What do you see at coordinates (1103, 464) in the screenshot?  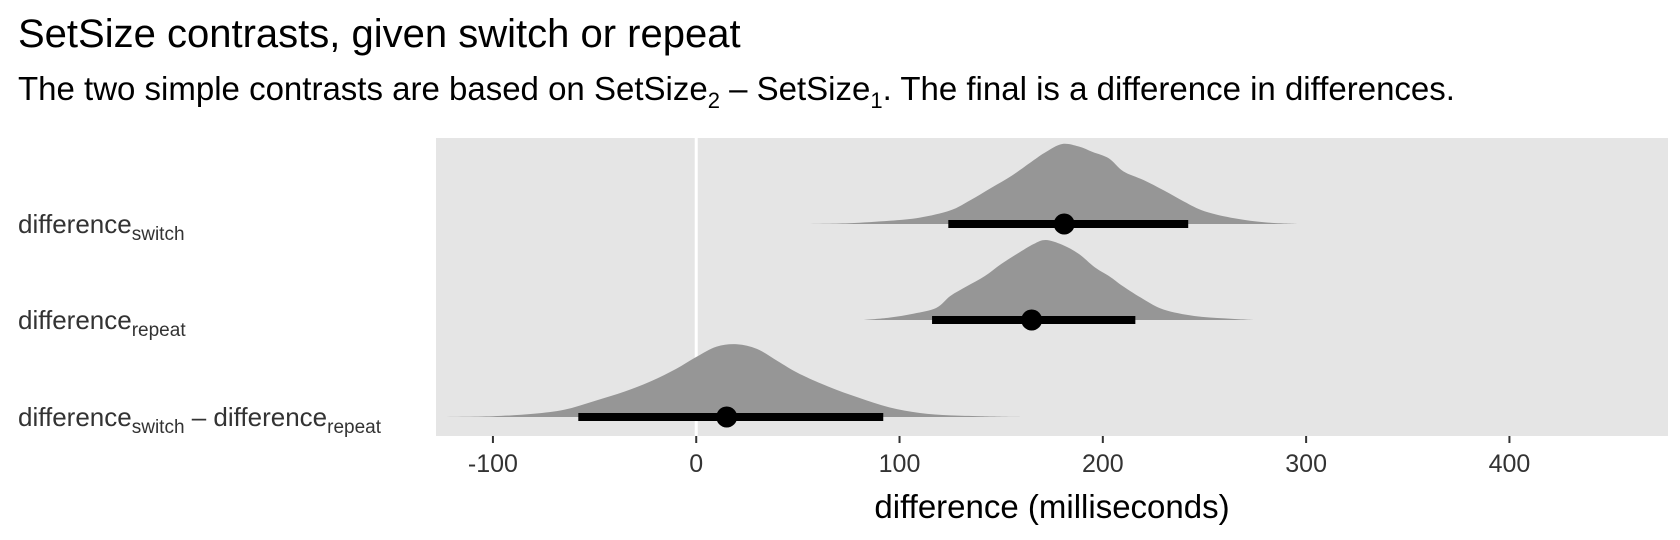 I see `x-tick-label: 200` at bounding box center [1103, 464].